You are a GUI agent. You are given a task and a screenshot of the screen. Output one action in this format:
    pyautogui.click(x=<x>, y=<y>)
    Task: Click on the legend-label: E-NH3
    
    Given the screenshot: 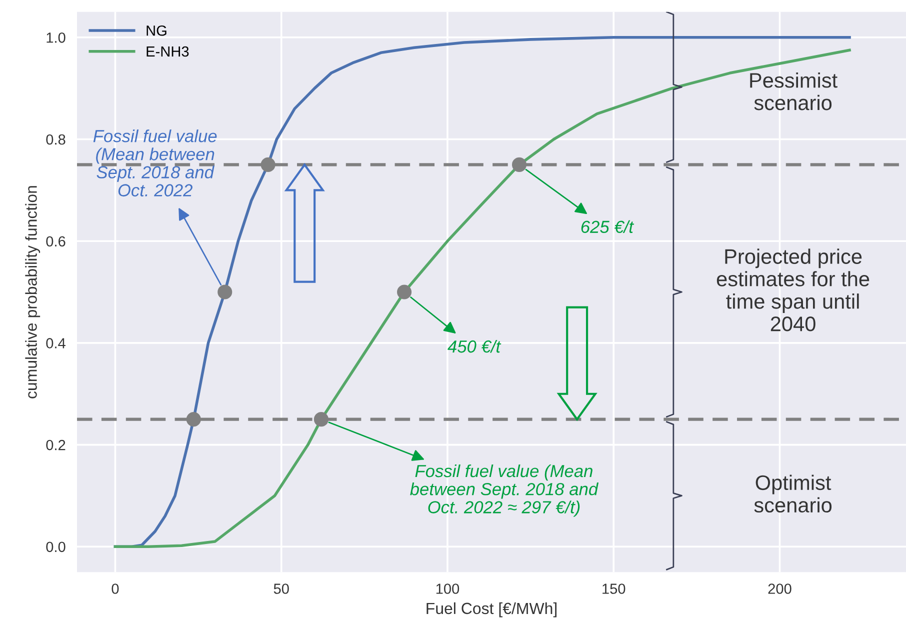 What is the action you would take?
    pyautogui.click(x=167, y=51)
    